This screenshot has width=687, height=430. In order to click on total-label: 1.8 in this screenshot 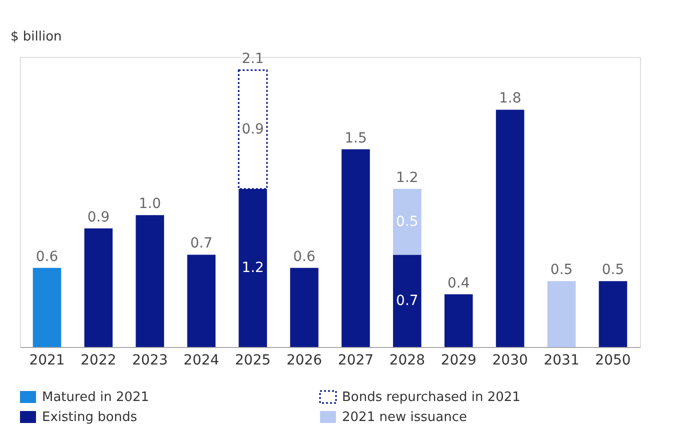, I will do `click(510, 98)`.